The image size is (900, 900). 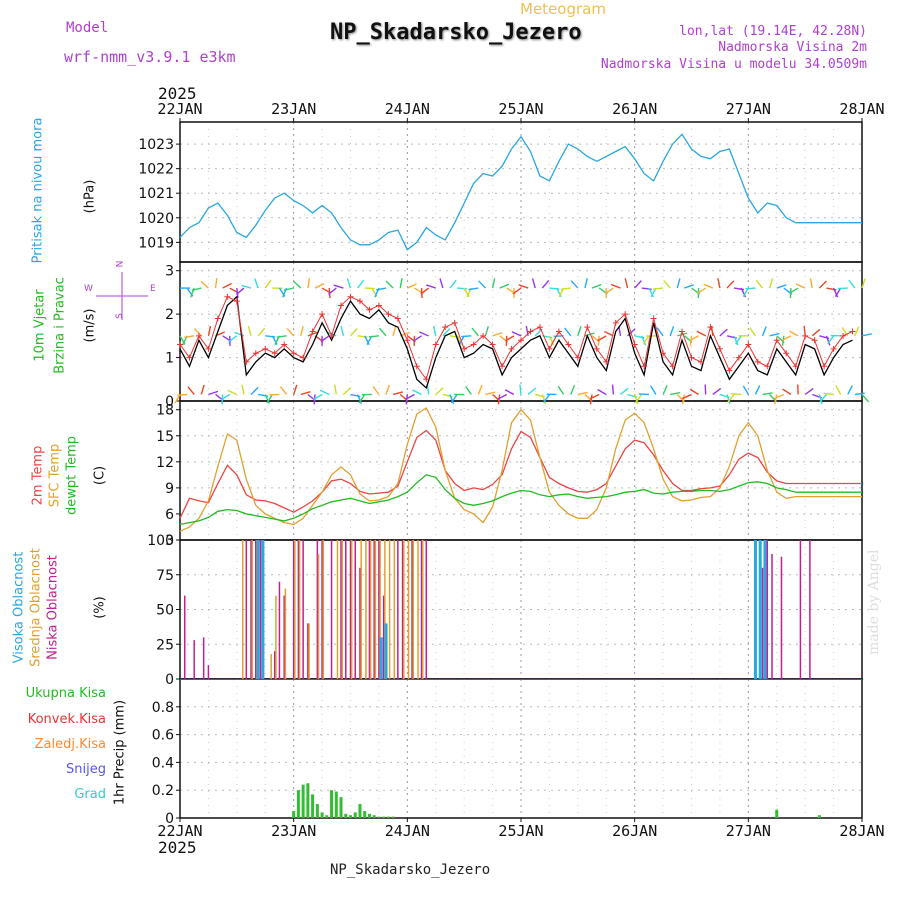 What do you see at coordinates (163, 708) in the screenshot?
I see `y-tick-label: 0.8` at bounding box center [163, 708].